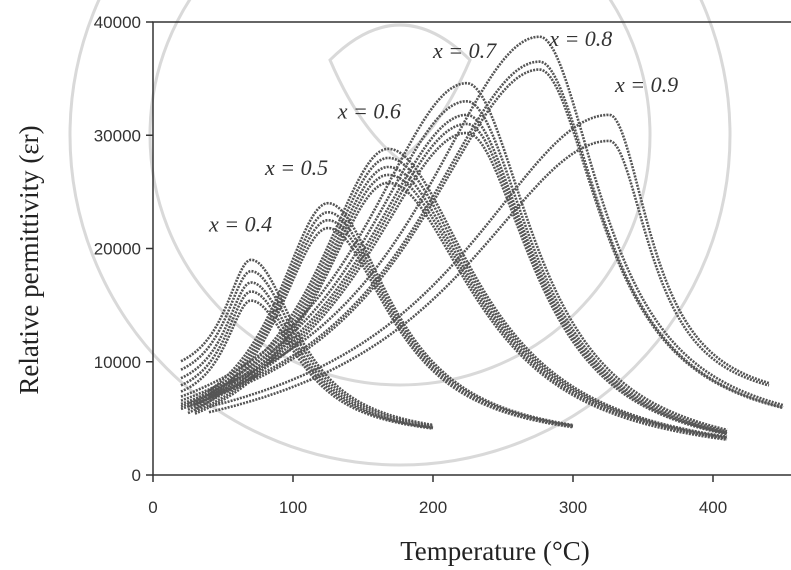  I want to click on series-label: x = 0.6, so click(369, 110).